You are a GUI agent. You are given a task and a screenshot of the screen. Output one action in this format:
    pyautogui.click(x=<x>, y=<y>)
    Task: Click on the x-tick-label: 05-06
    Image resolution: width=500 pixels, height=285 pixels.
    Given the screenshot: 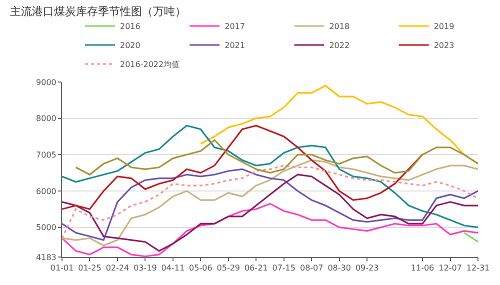 What is the action you would take?
    pyautogui.click(x=200, y=268)
    